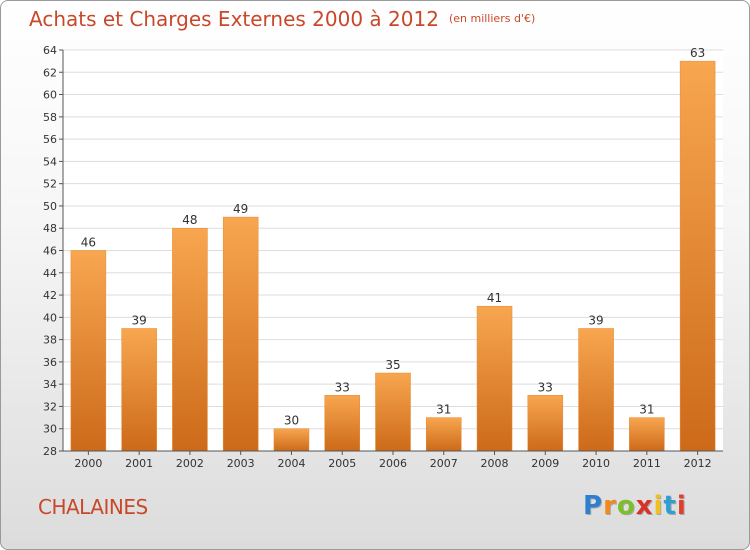 This screenshot has height=550, width=750. Describe the element at coordinates (291, 421) in the screenshot. I see `data-label-2004: 30` at that location.